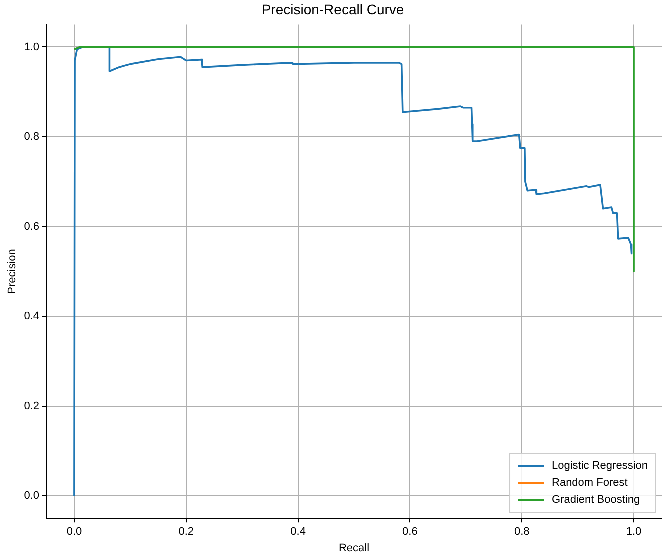  What do you see at coordinates (522, 532) in the screenshot?
I see `x-tick-label: 0.8` at bounding box center [522, 532].